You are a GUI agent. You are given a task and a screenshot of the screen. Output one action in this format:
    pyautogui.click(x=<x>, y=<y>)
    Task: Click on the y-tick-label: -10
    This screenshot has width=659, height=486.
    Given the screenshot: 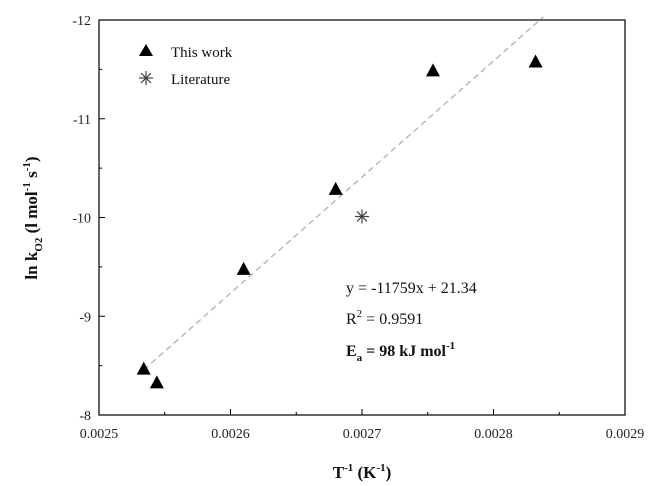 What is the action you would take?
    pyautogui.click(x=81, y=219)
    